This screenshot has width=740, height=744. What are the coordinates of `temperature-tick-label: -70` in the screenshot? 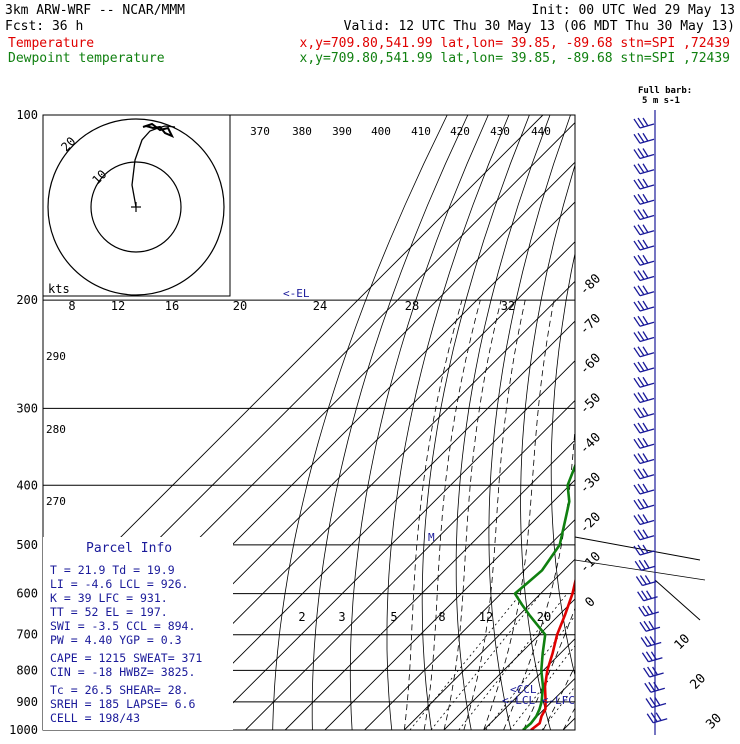 It's located at (590, 324).